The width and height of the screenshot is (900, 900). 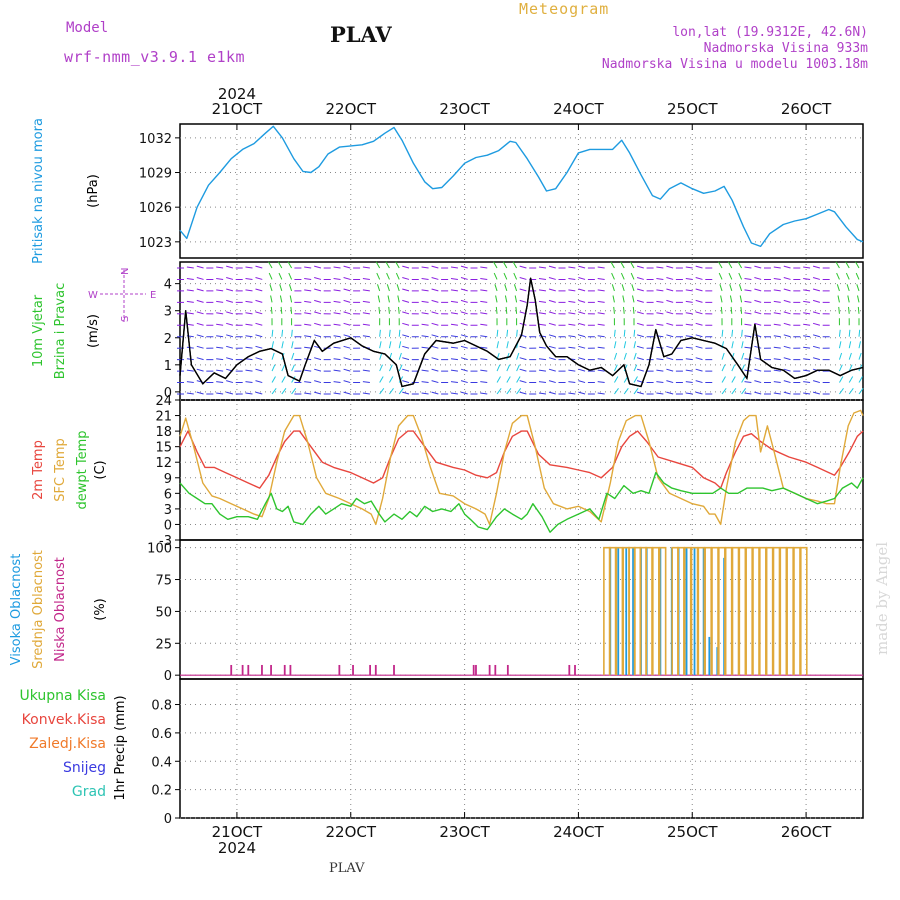 What do you see at coordinates (464, 832) in the screenshot?
I see `x-tick-bottom-2: 23OCT` at bounding box center [464, 832].